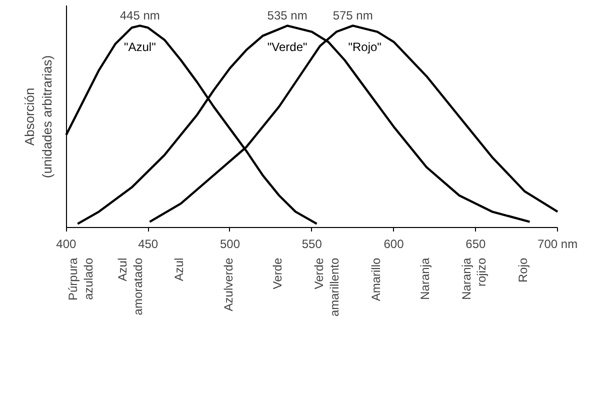 The width and height of the screenshot is (599, 395). I want to click on series-label: "Azul", so click(140, 47).